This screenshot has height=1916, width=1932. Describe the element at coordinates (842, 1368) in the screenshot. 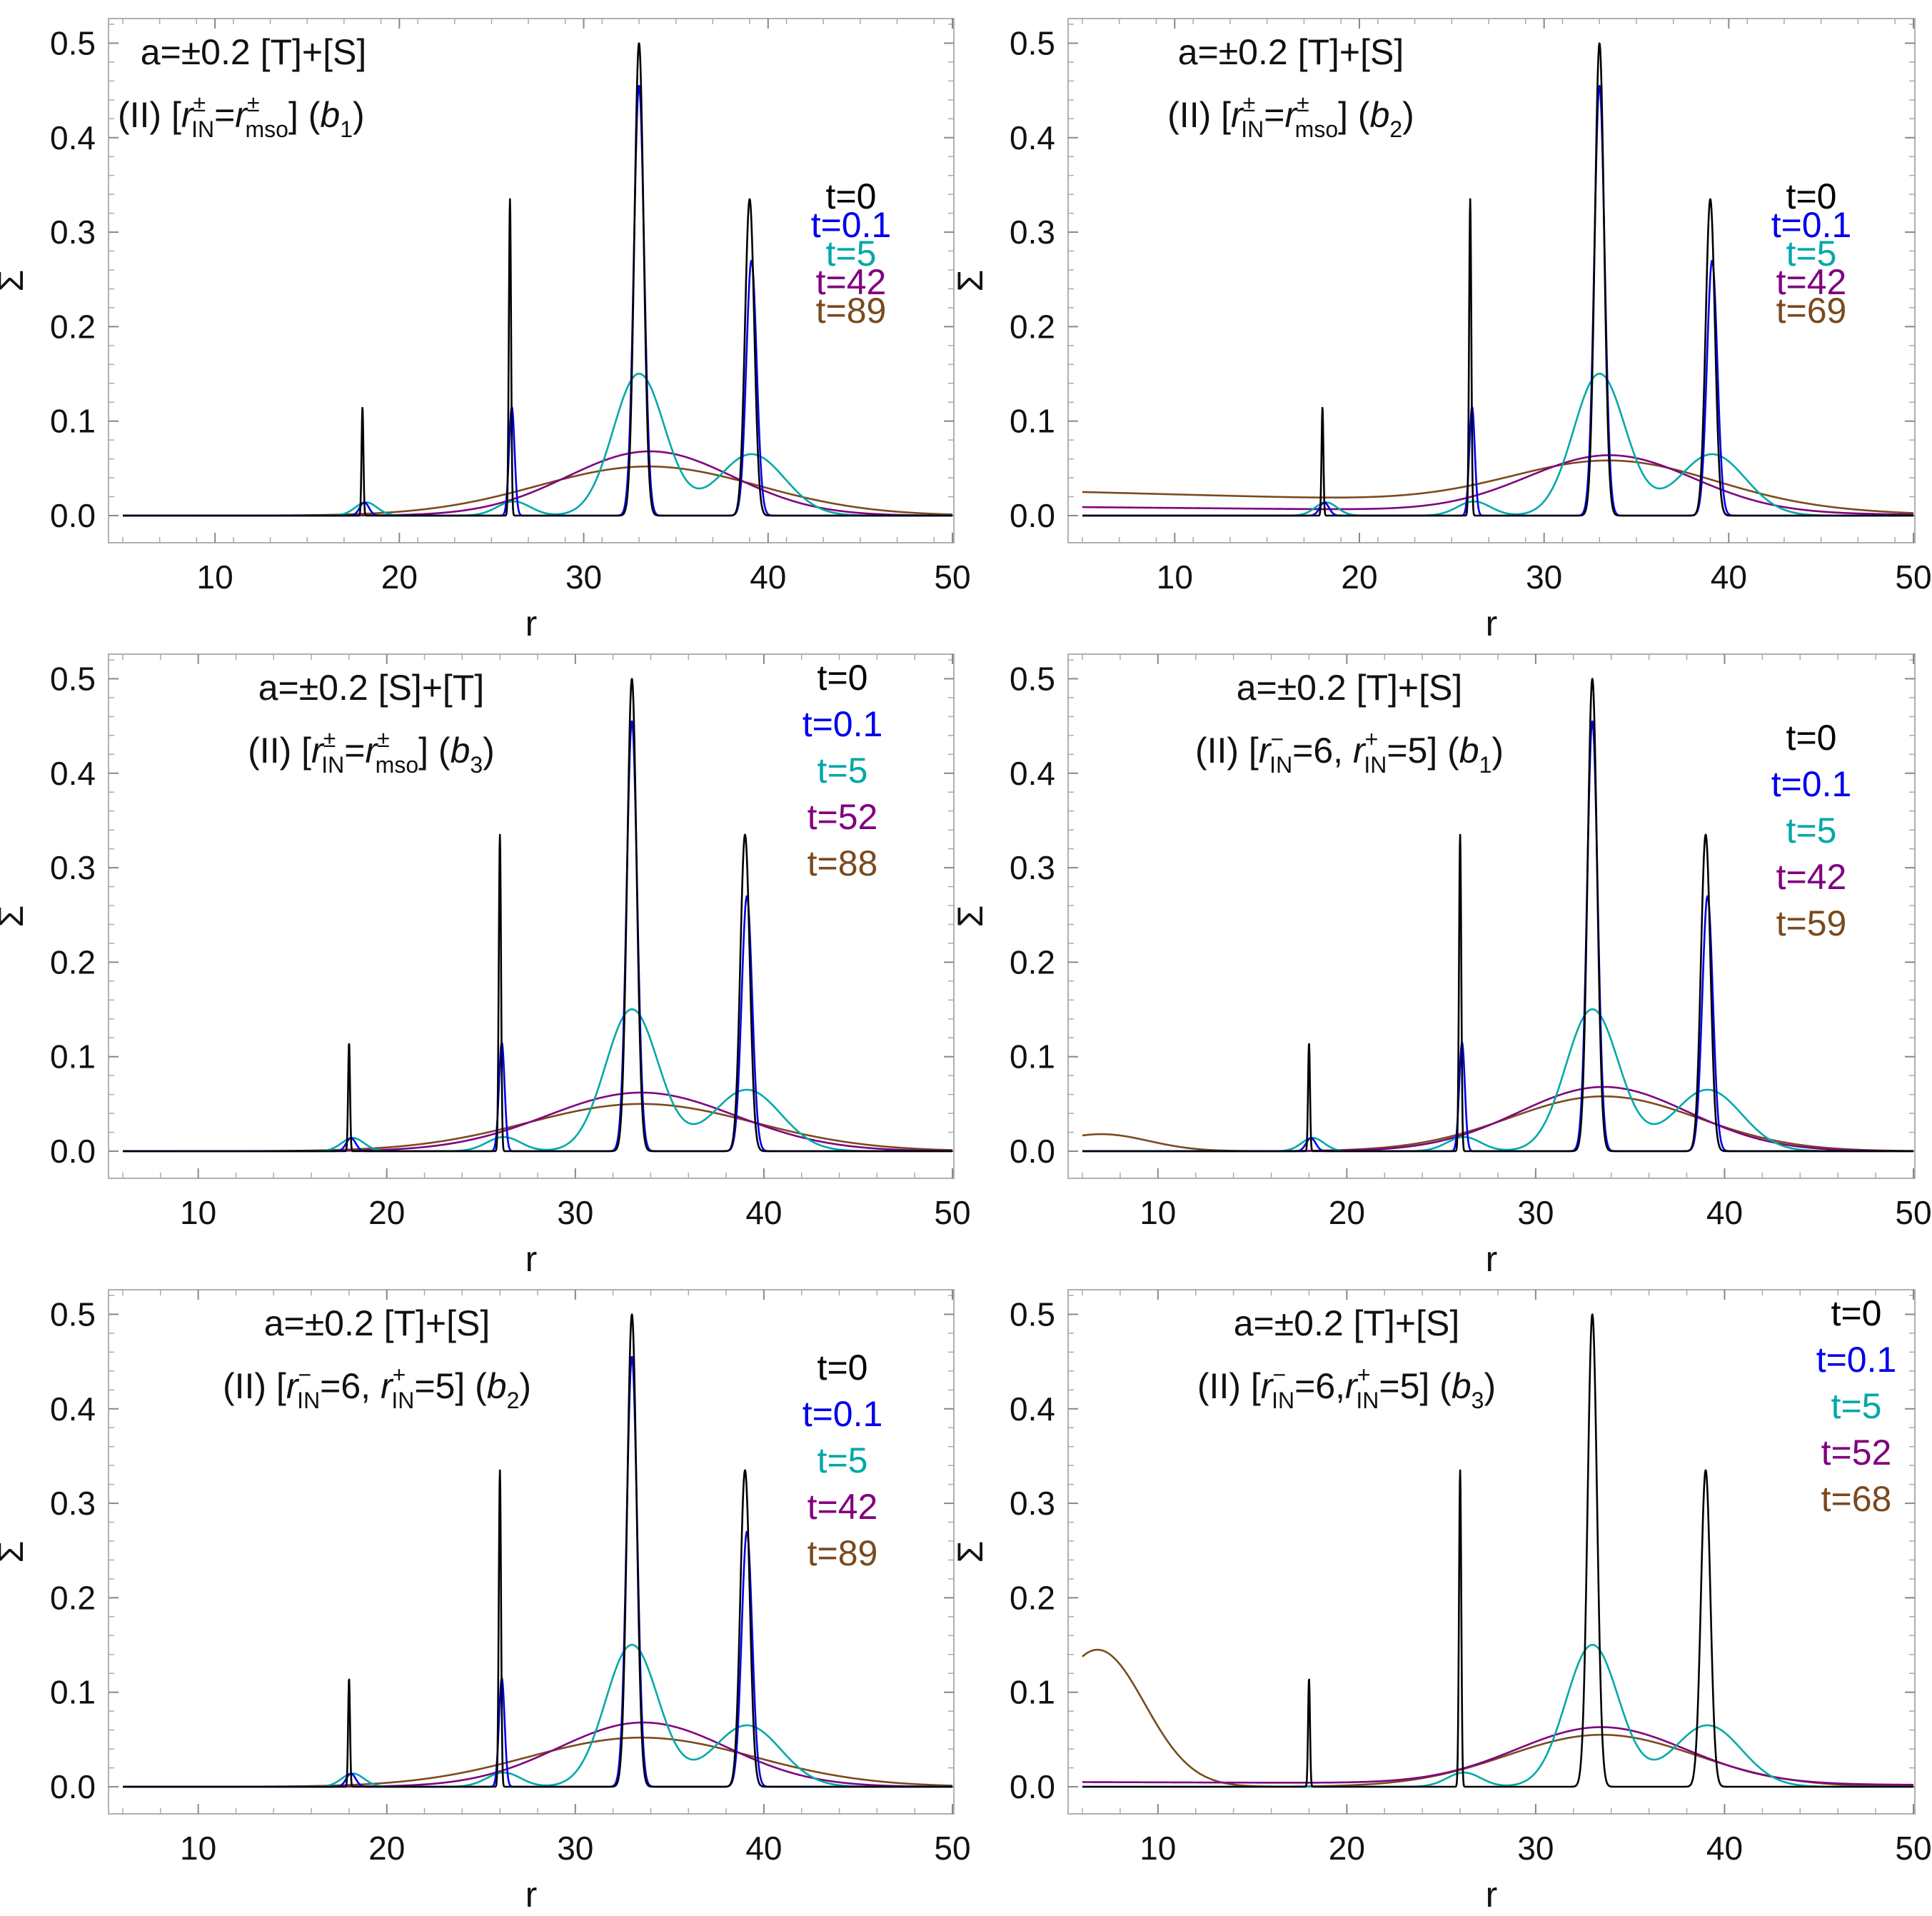

I see `legend-entry: t=0` at that location.